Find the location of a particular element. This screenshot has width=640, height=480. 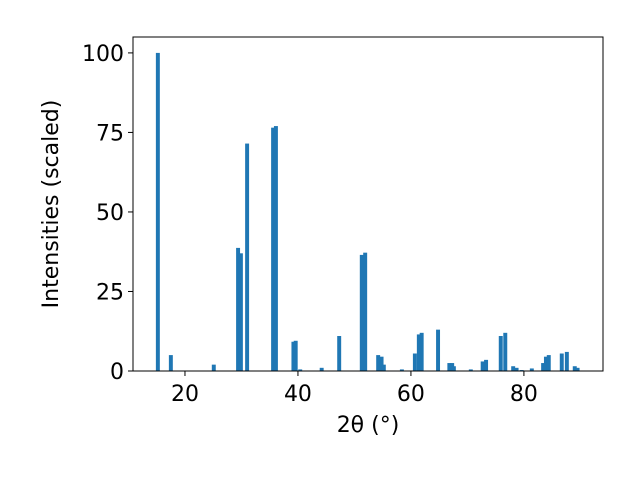

y-tick-label: 75 is located at coordinates (110, 133).